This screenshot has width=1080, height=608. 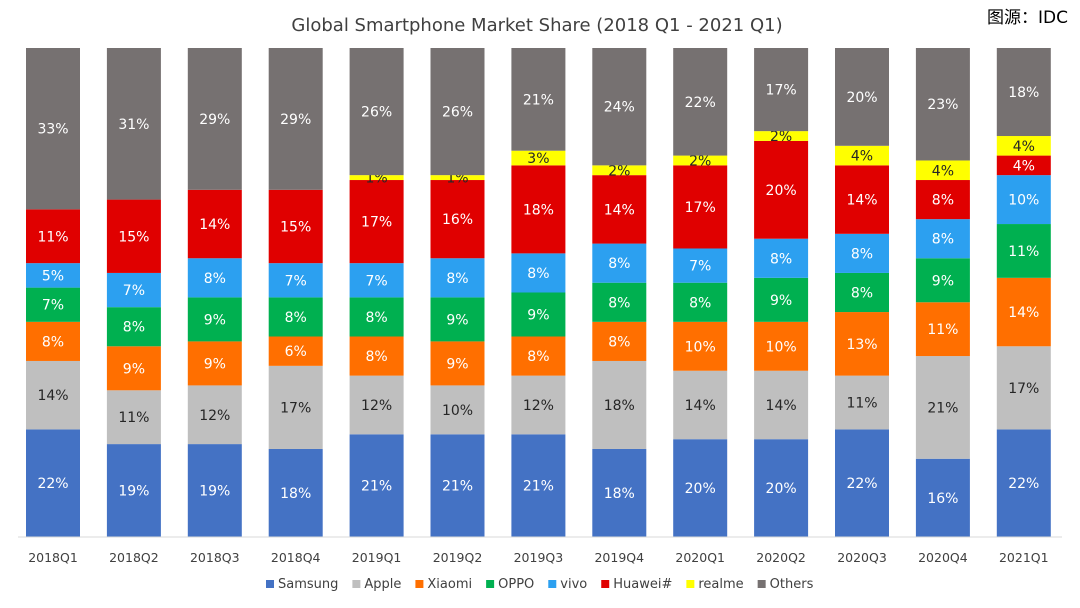 I want to click on bar-huawei-2019Q1, so click(x=376, y=222).